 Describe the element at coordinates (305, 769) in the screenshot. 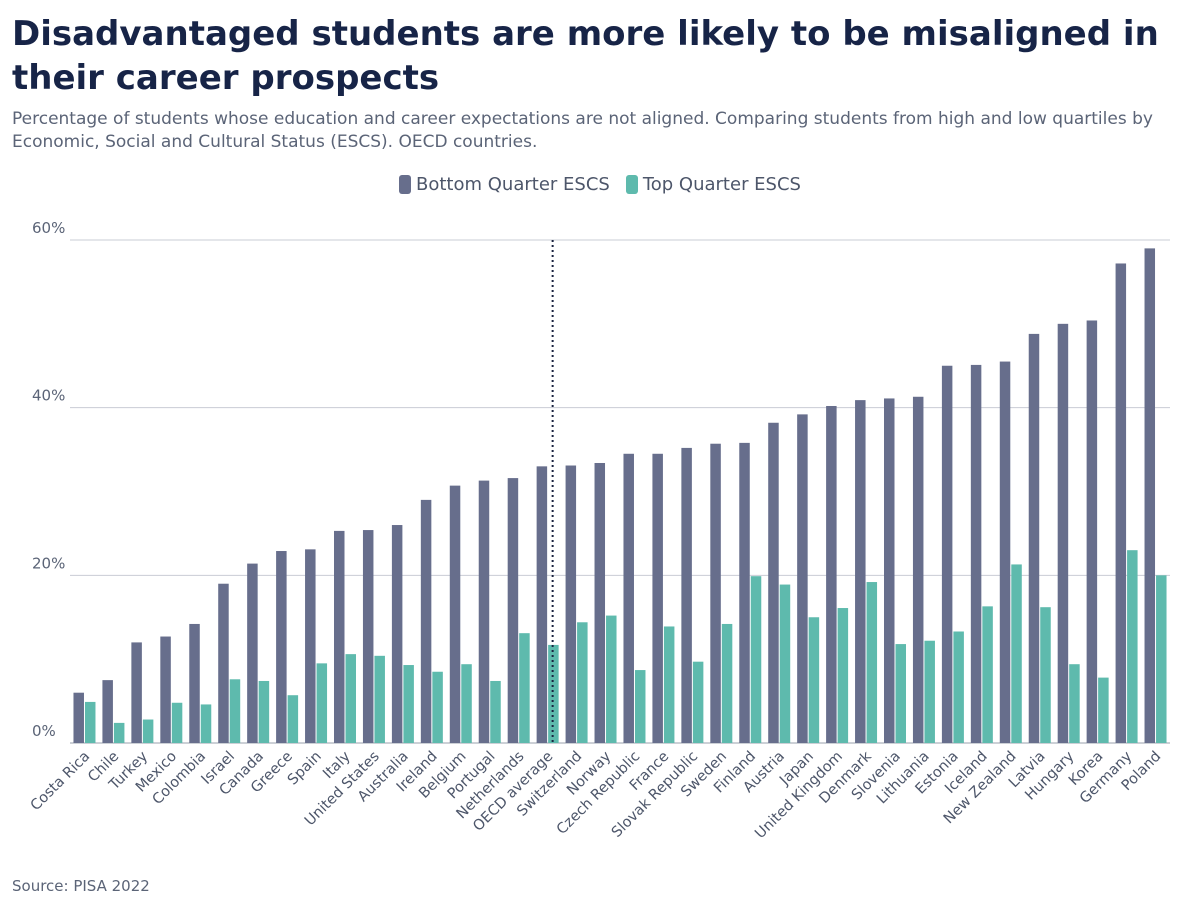

I see `x-tick-label: Spain` at that location.